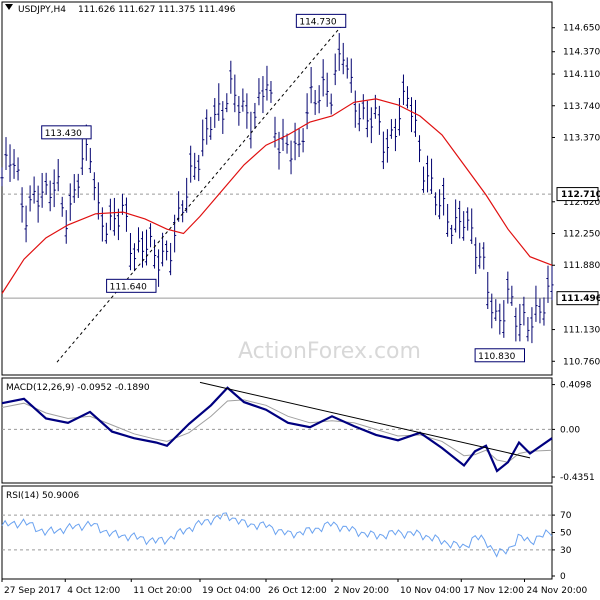  I want to click on price-tick-label: 112.620, so click(581, 203).